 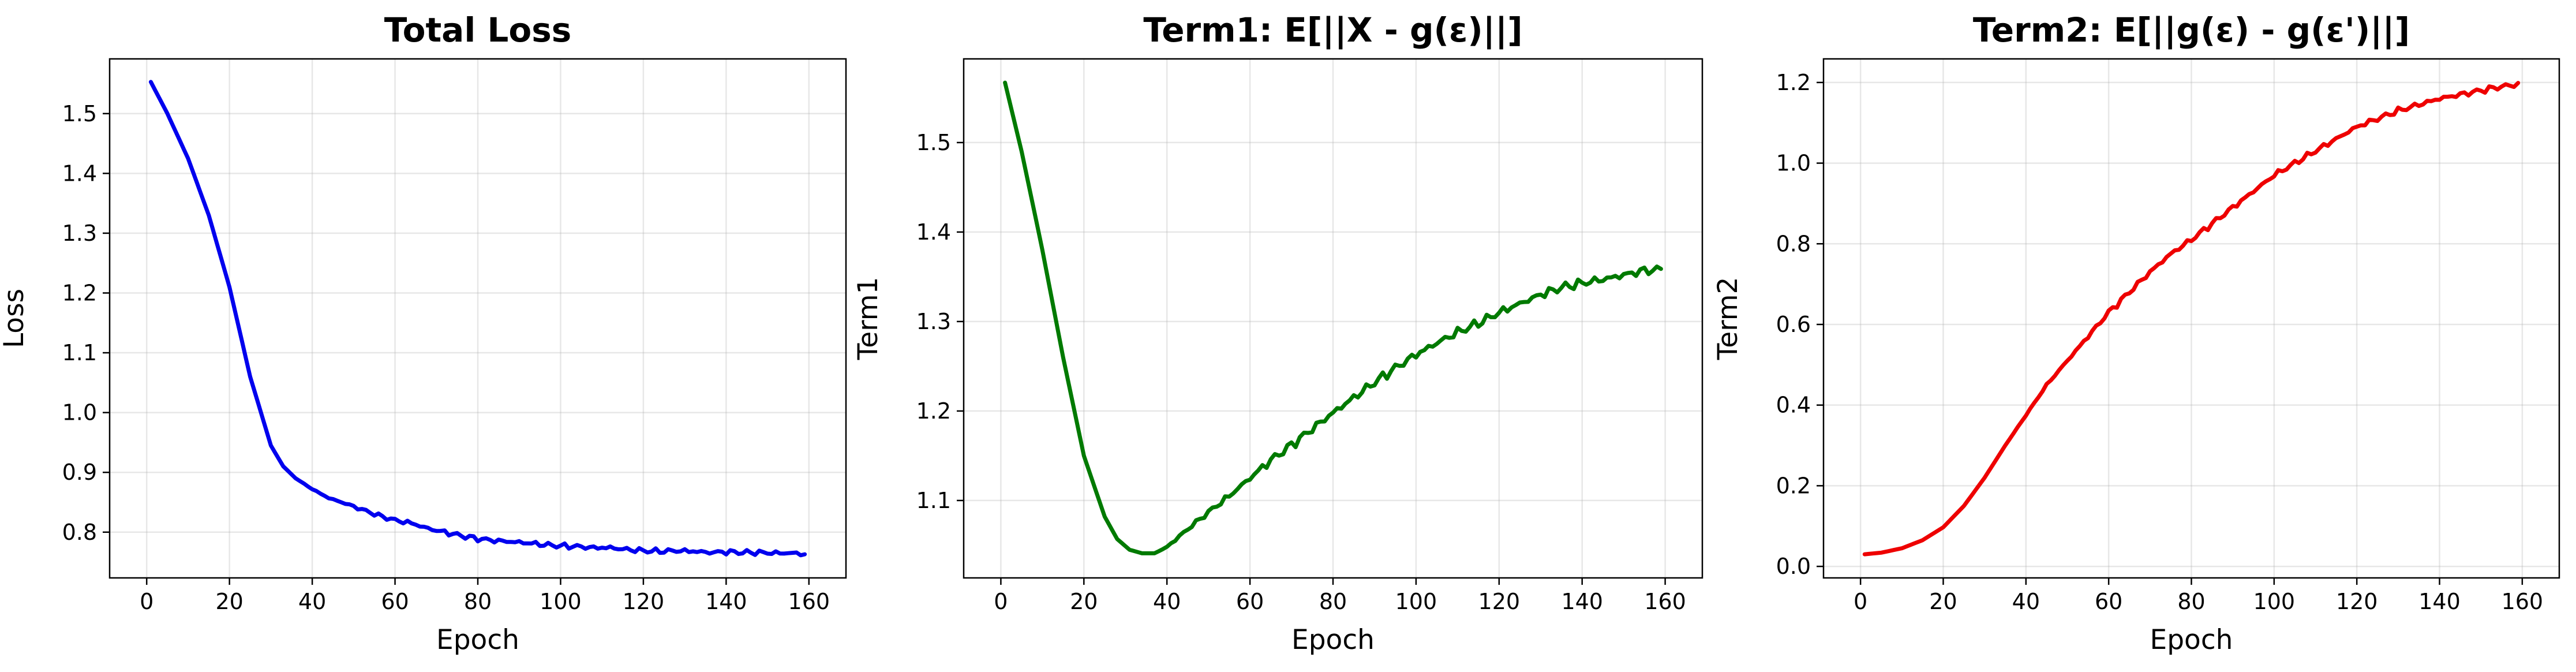 I want to click on y-axis-label: Term1, so click(x=868, y=319).